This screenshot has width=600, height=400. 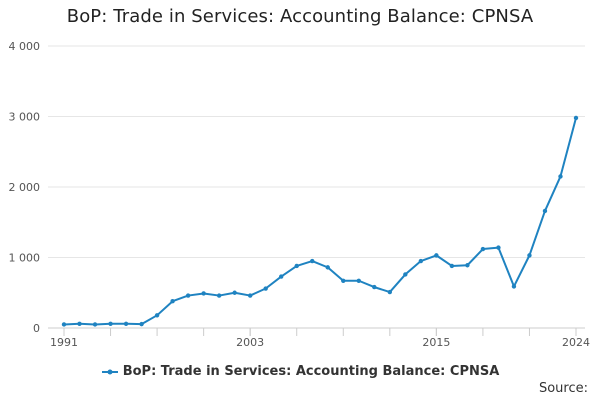 What do you see at coordinates (250, 342) in the screenshot?
I see `x-tick-label: 2003` at bounding box center [250, 342].